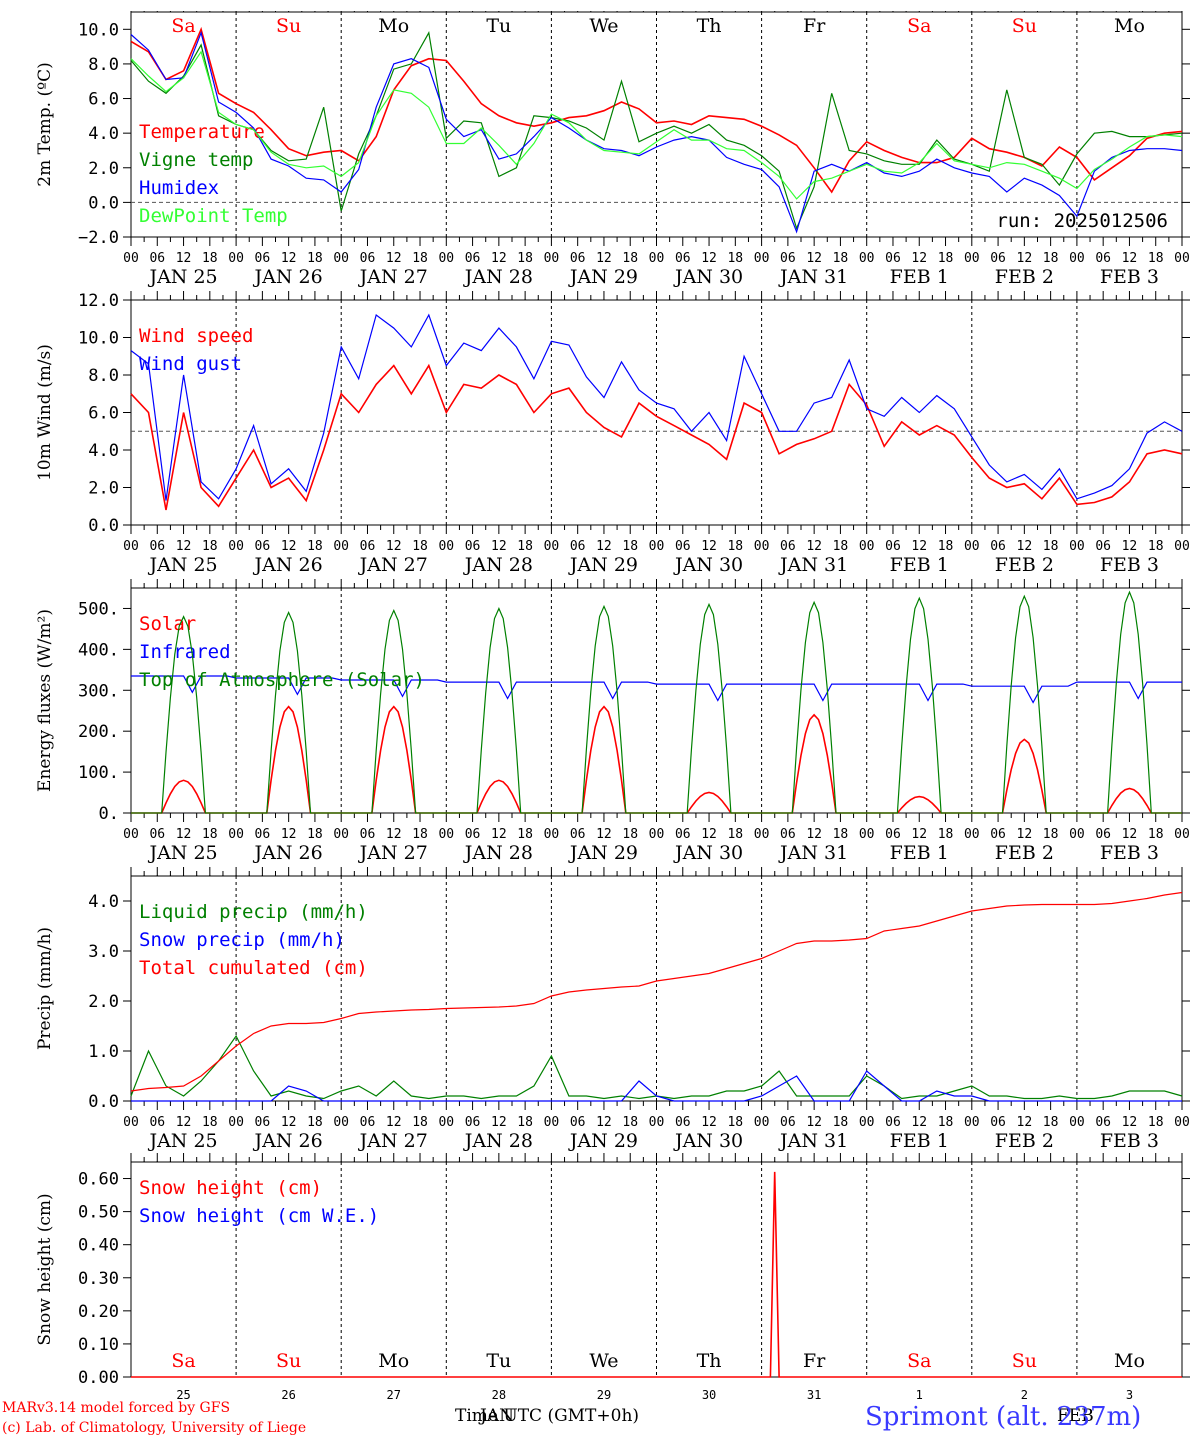 The width and height of the screenshot is (1194, 1440). Describe the element at coordinates (98, 1180) in the screenshot. I see `y-tick-label: 0.60` at that location.